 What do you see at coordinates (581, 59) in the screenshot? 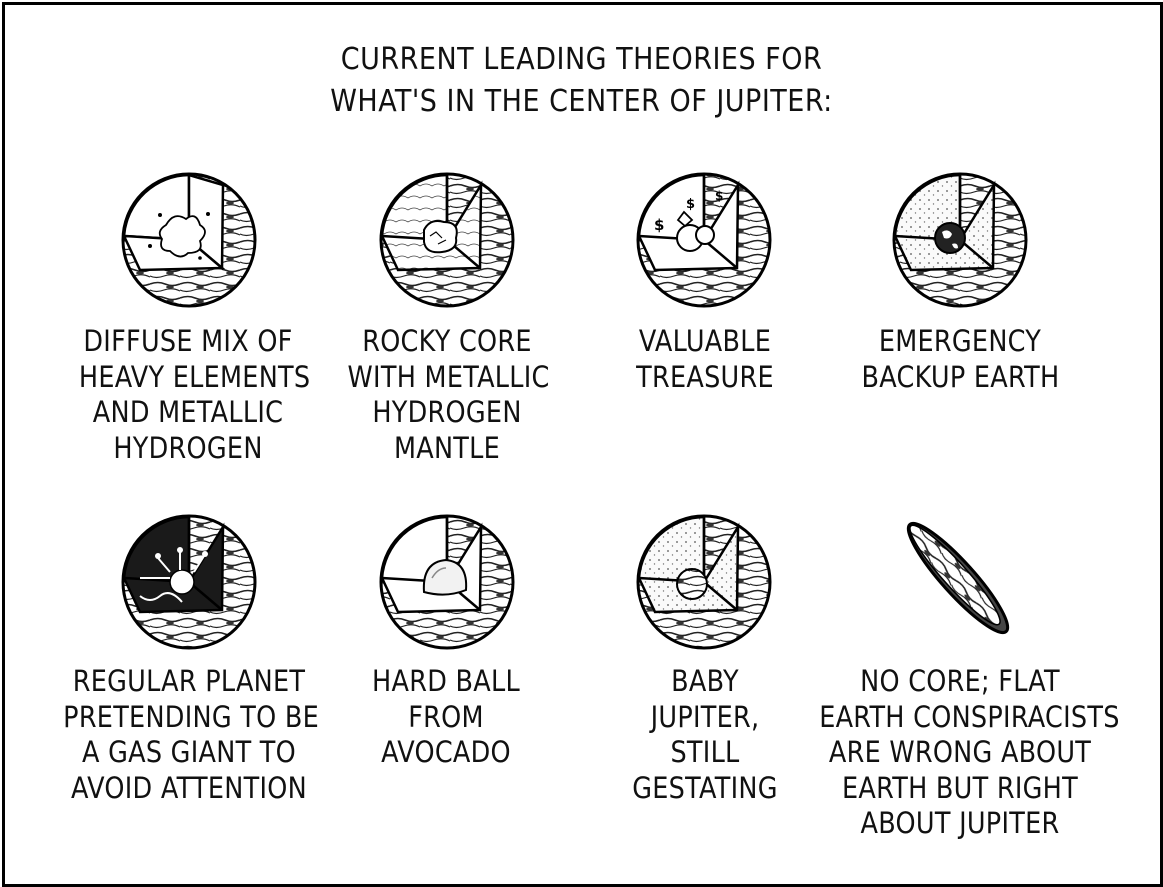
I see `title-line-1: CURRENT LEADING THEORIES FOR` at bounding box center [581, 59].